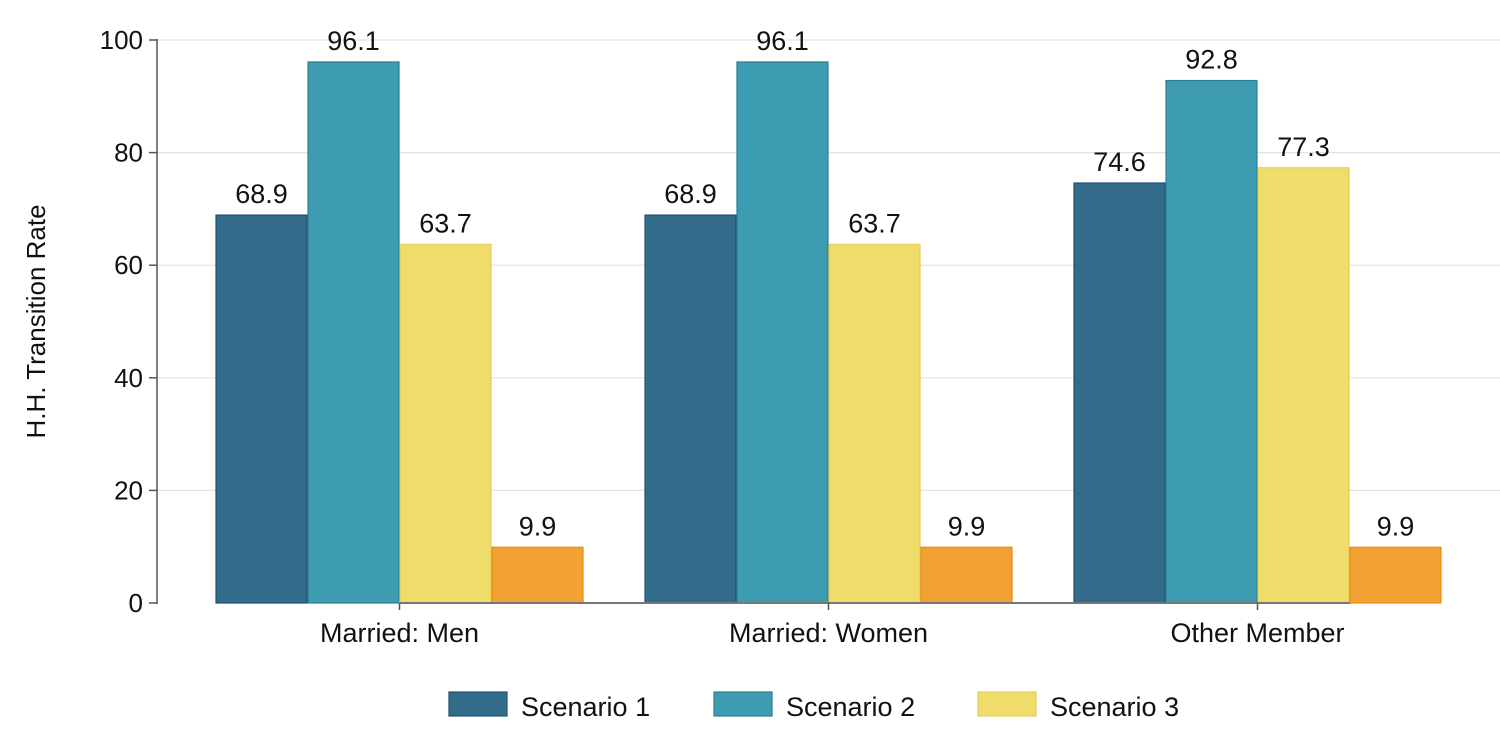 Image resolution: width=1500 pixels, height=750 pixels. What do you see at coordinates (128, 153) in the screenshot?
I see `y-tick-label: 80` at bounding box center [128, 153].